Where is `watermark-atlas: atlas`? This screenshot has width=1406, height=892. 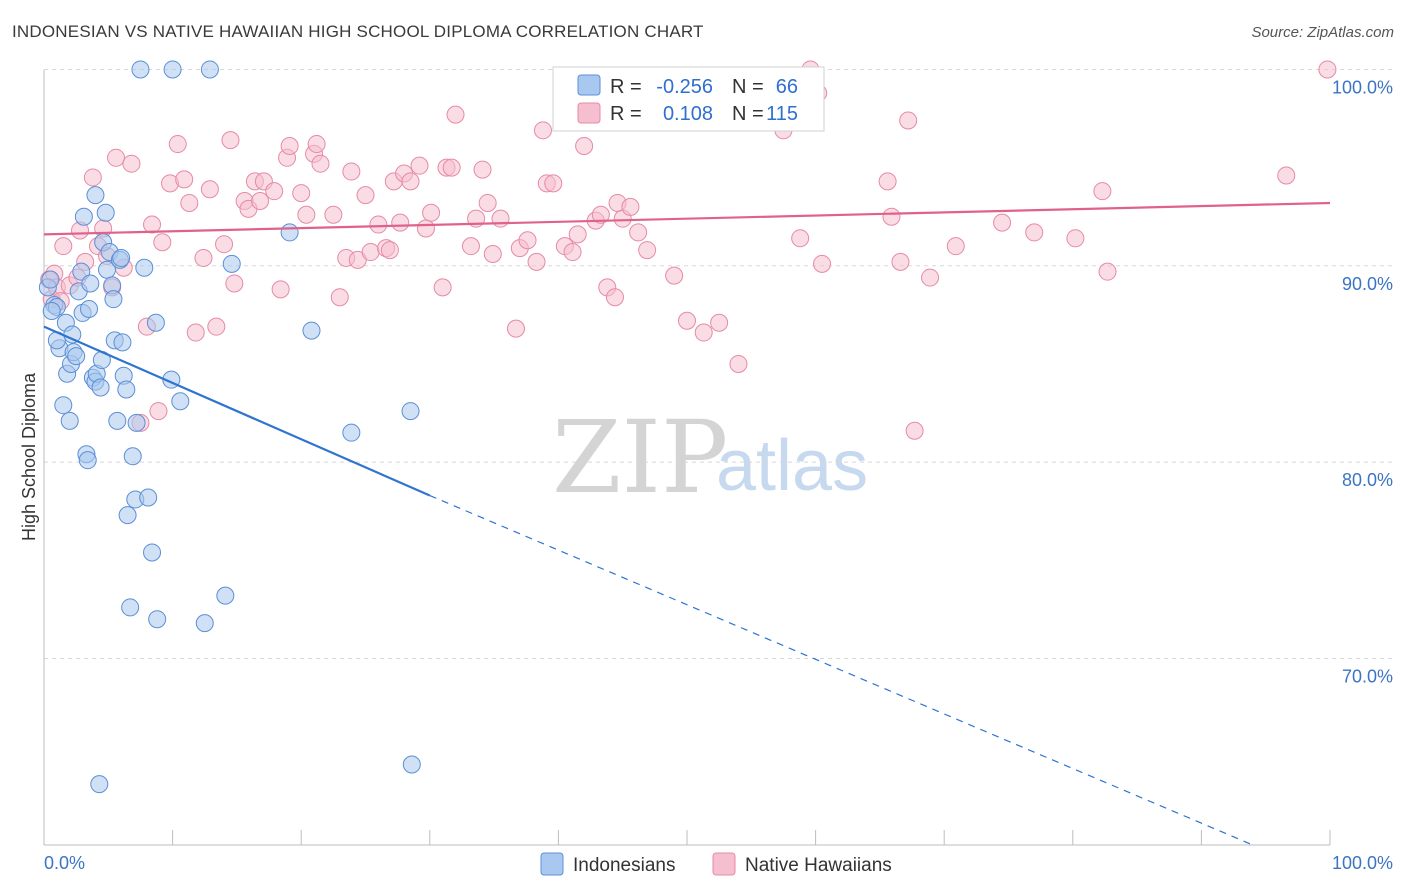
watermark-atlas: atlas is located at coordinates (792, 466).